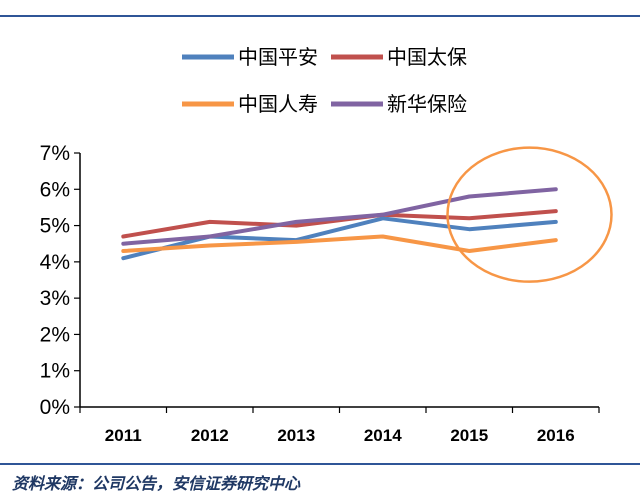  I want to click on legend-label-ping-an: 中国平安, so click(278, 57).